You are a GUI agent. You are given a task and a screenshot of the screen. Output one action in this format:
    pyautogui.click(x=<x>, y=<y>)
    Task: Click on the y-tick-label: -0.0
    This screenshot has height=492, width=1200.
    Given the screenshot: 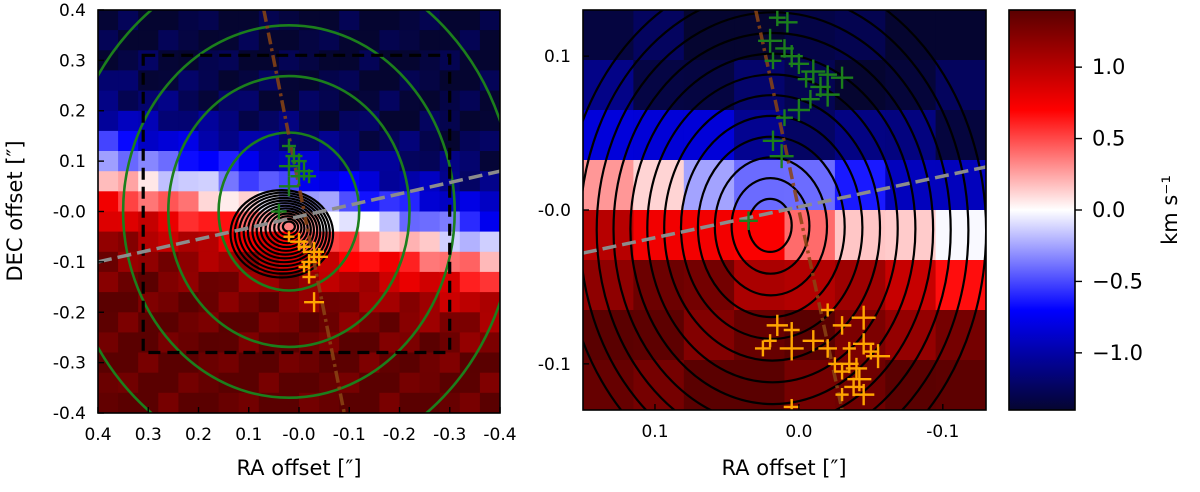 What is the action you would take?
    pyautogui.click(x=554, y=211)
    